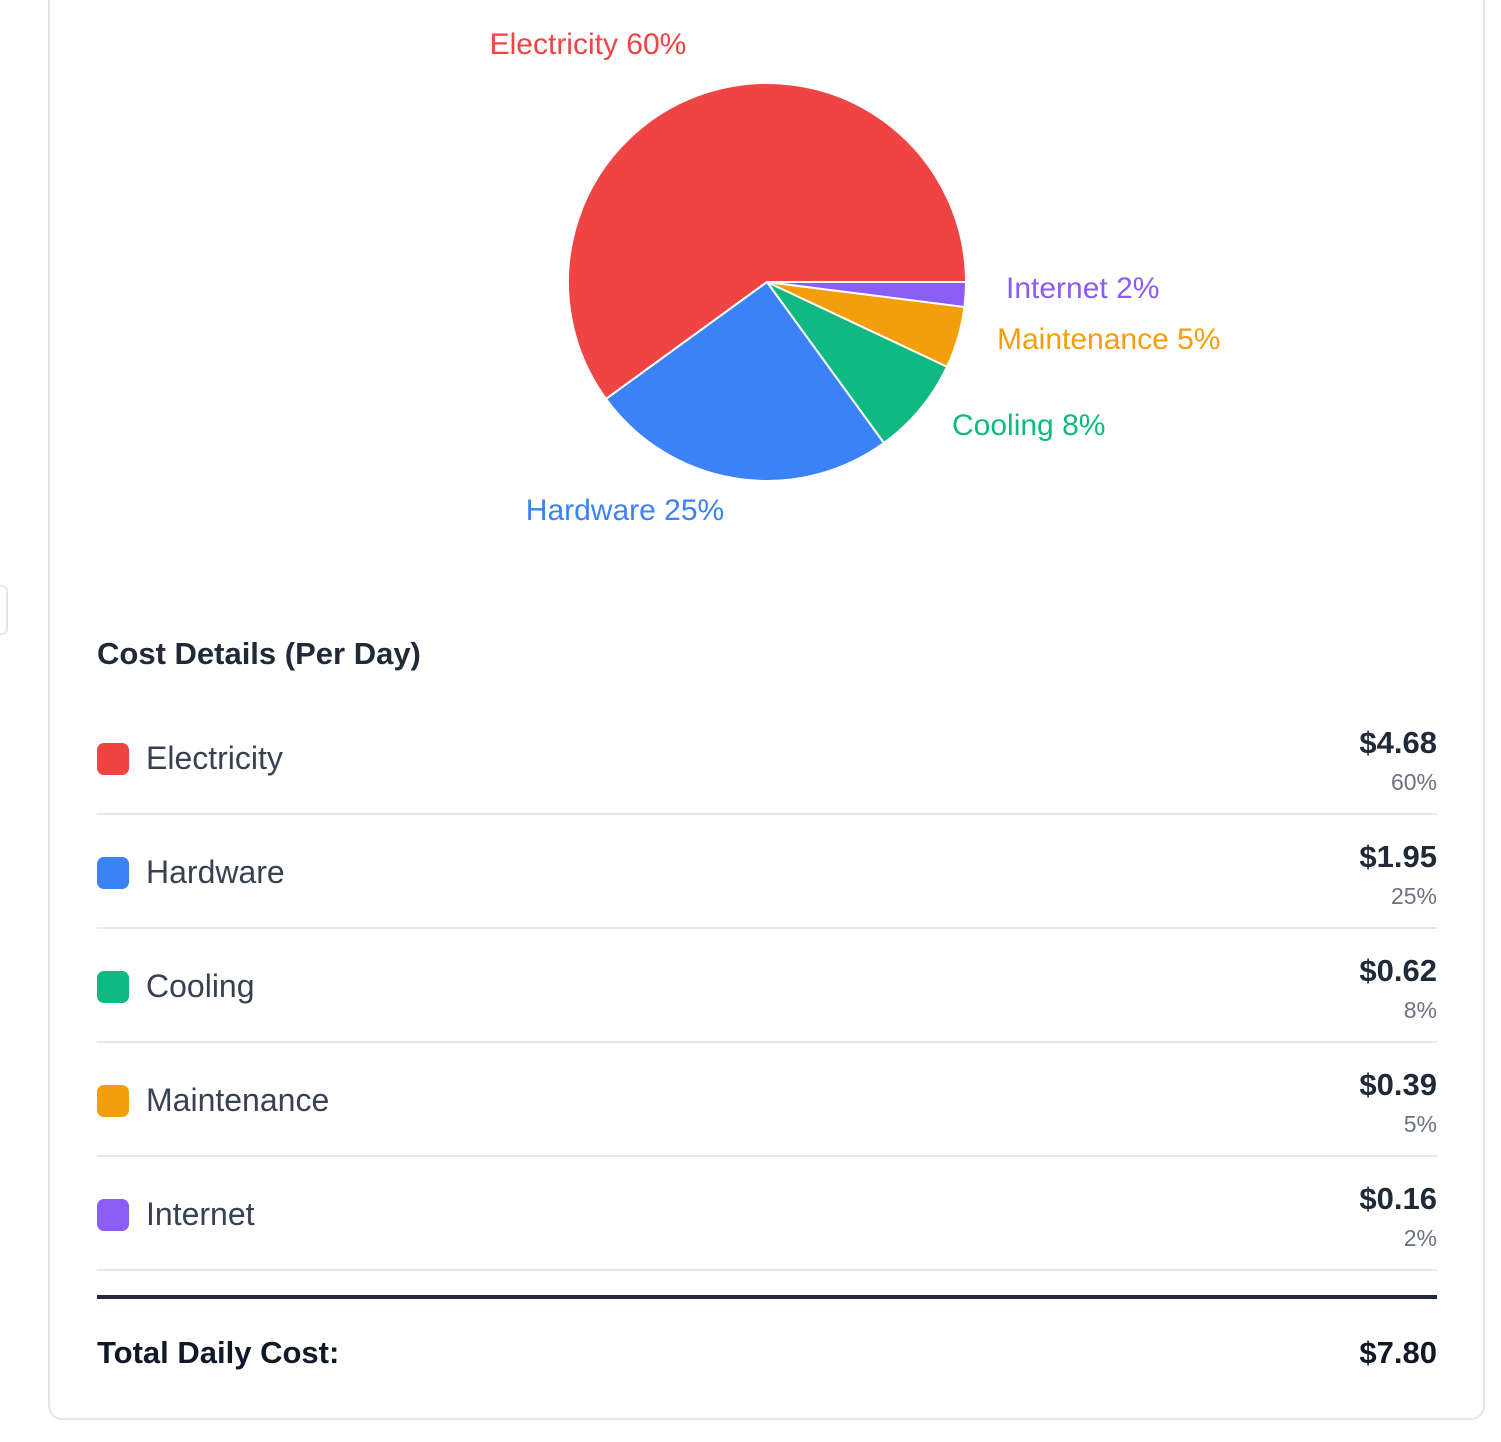 The height and width of the screenshot is (1442, 1501). Describe the element at coordinates (200, 1214) in the screenshot. I see `cost-row-label: Internet` at that location.